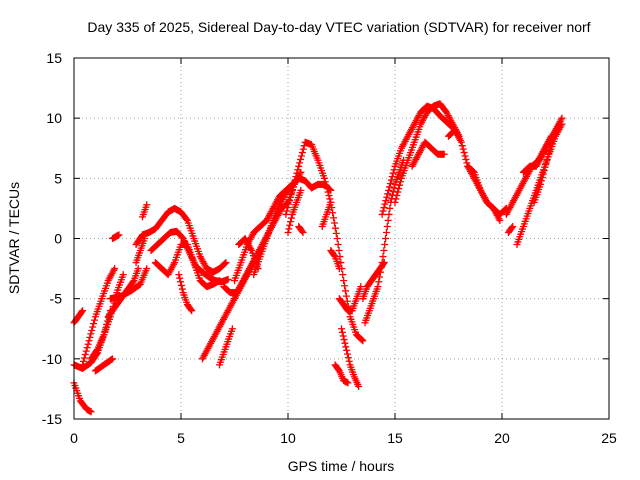 The image size is (640, 480). Describe the element at coordinates (74, 438) in the screenshot. I see `x-tick-label: 0` at that location.